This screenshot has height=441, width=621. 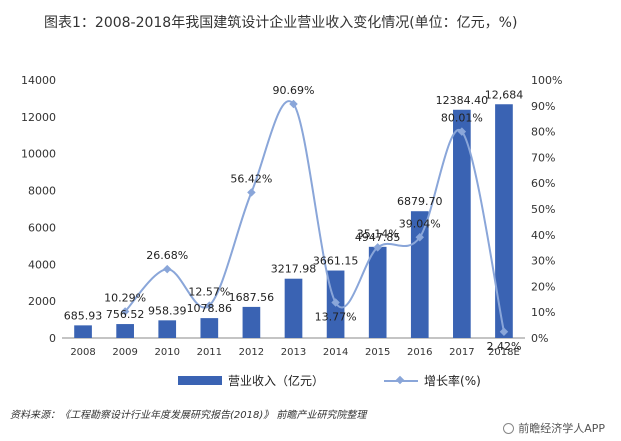 What do you see at coordinates (42, 227) in the screenshot?
I see `y-left-tick-label: 6000` at bounding box center [42, 227].